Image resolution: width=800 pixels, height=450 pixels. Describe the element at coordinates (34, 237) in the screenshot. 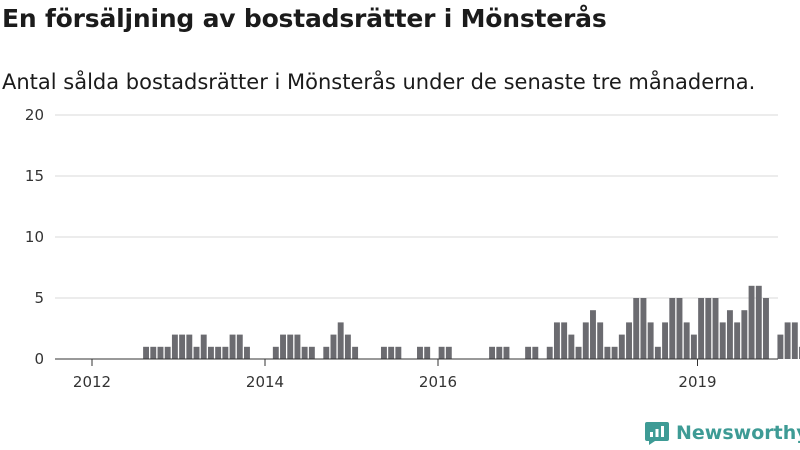

I see `y-tick-label: 10` at that location.